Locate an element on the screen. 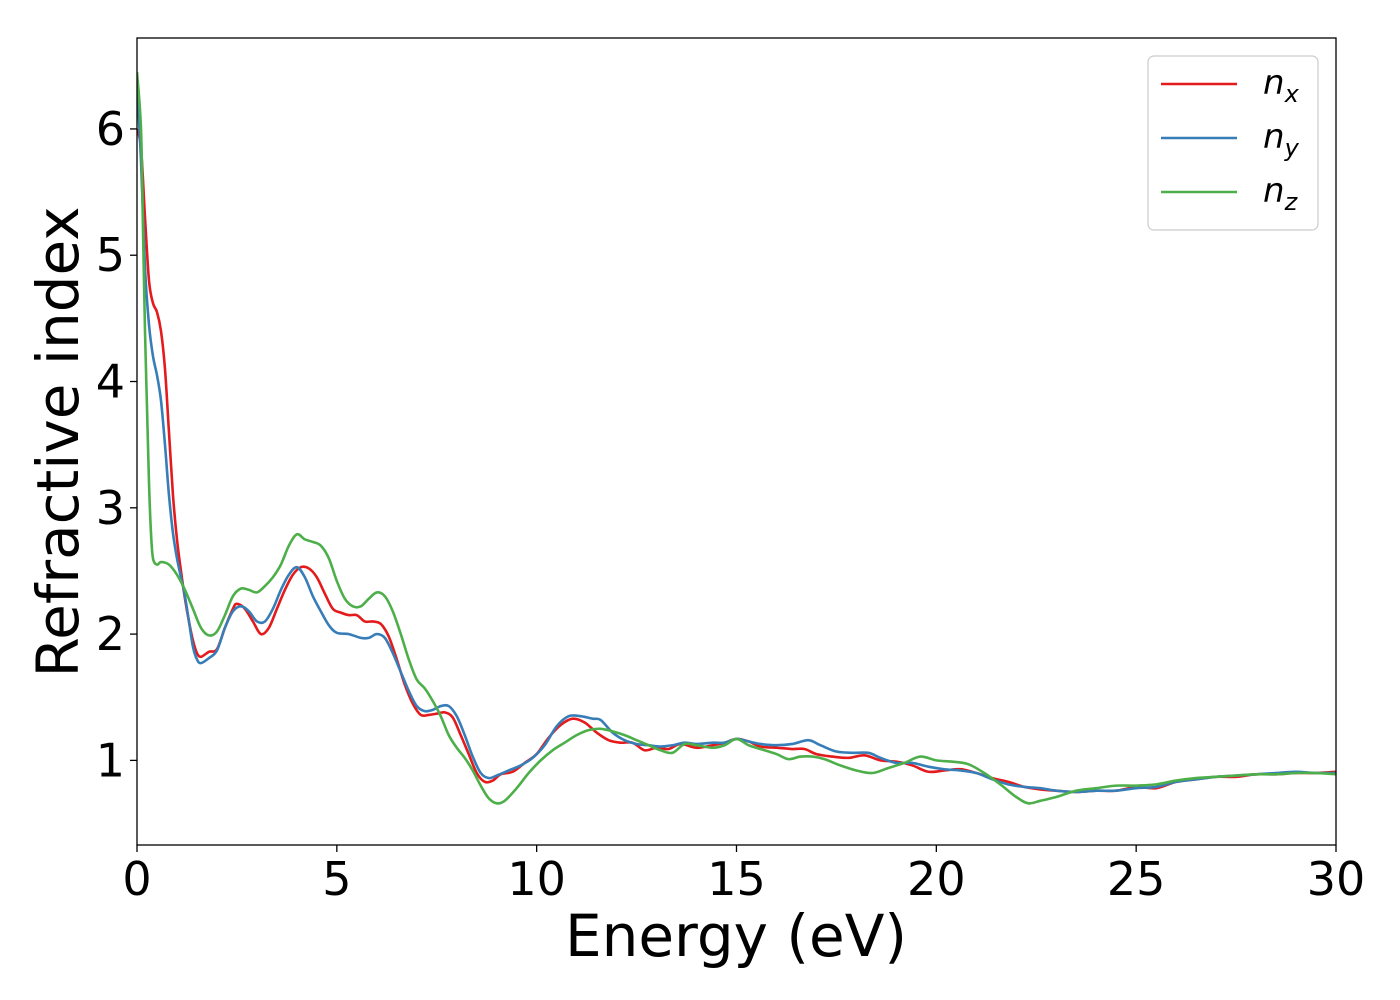  y-tick-label: 6 is located at coordinates (110, 129).